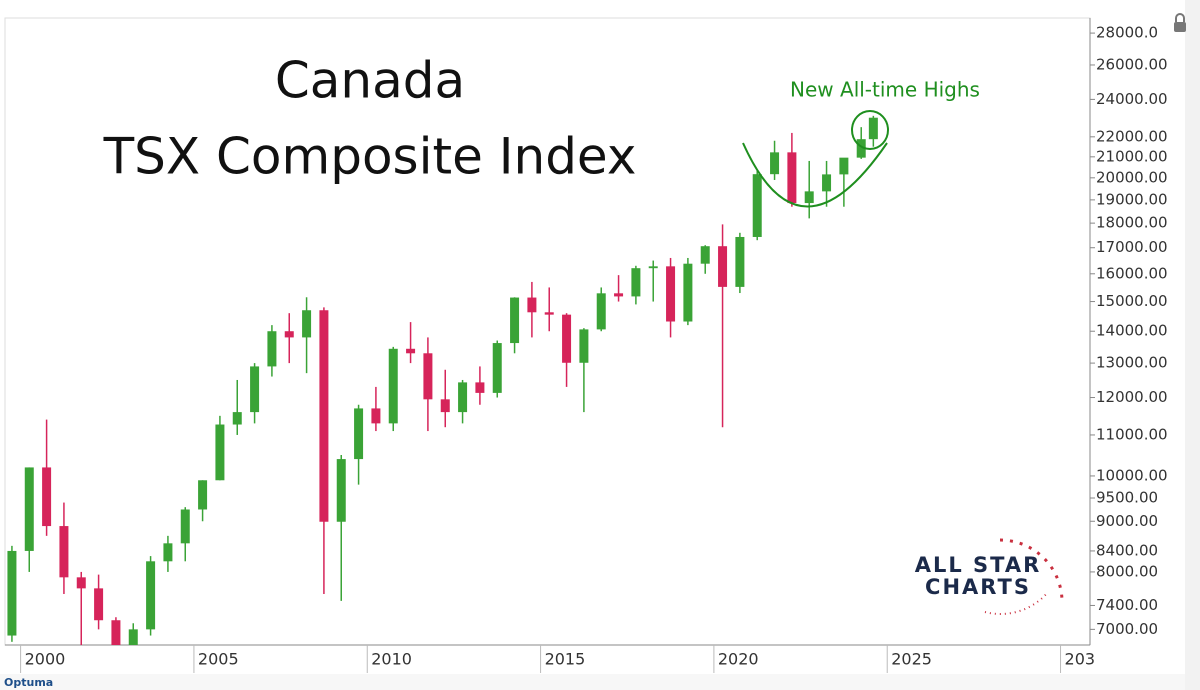 The width and height of the screenshot is (1200, 690). What do you see at coordinates (1127, 629) in the screenshot?
I see `y-tick-label: 7000.00` at bounding box center [1127, 629].